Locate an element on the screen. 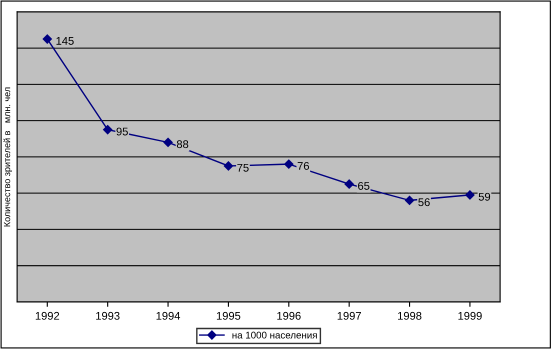 This screenshot has width=552, height=349. data-label: 75 is located at coordinates (243, 168).